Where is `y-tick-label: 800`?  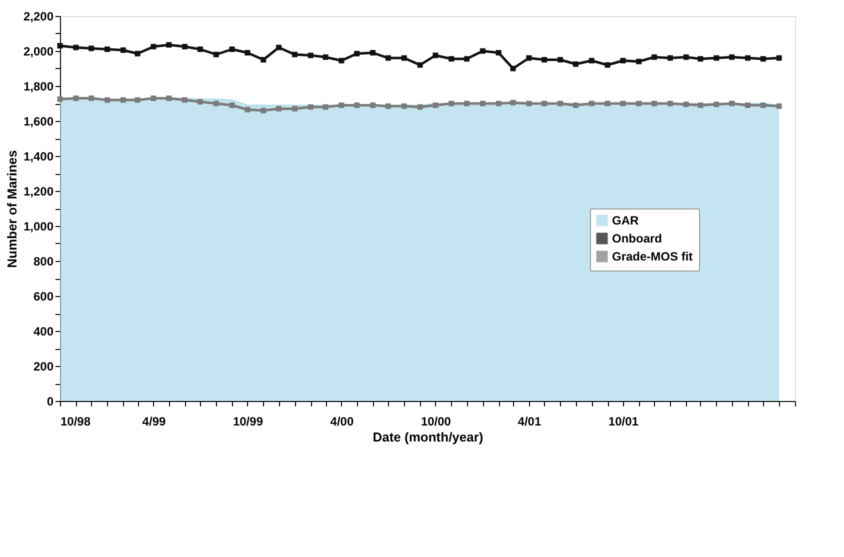 y-tick-label: 800 is located at coordinates (43, 261).